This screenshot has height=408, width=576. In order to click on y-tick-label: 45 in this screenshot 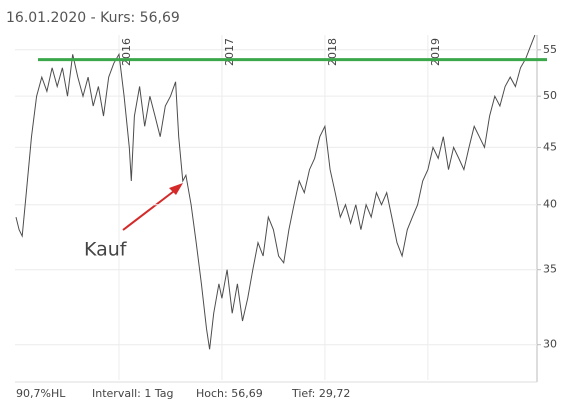, I will do `click(550, 146)`.